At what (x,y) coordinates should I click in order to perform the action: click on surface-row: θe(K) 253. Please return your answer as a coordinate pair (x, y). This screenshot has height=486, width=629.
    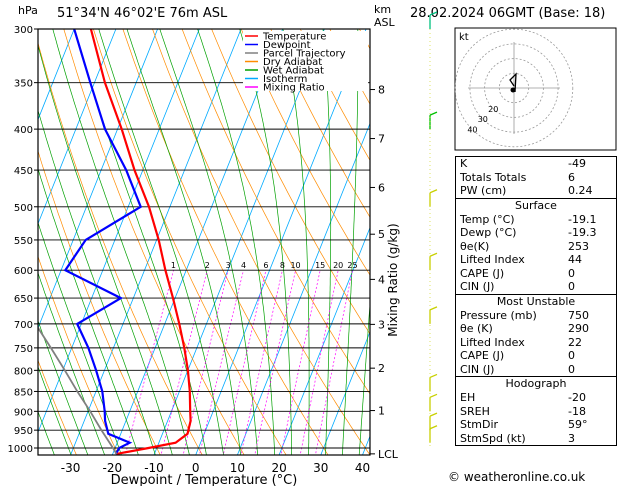
    Looking at the image, I should click on (536, 247).